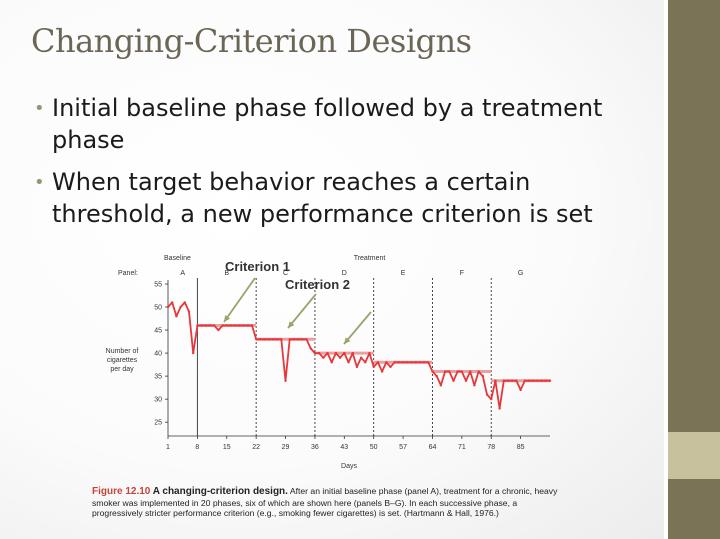 The image size is (720, 539). Describe the element at coordinates (374, 447) in the screenshot. I see `x-tick-label: 50` at that location.